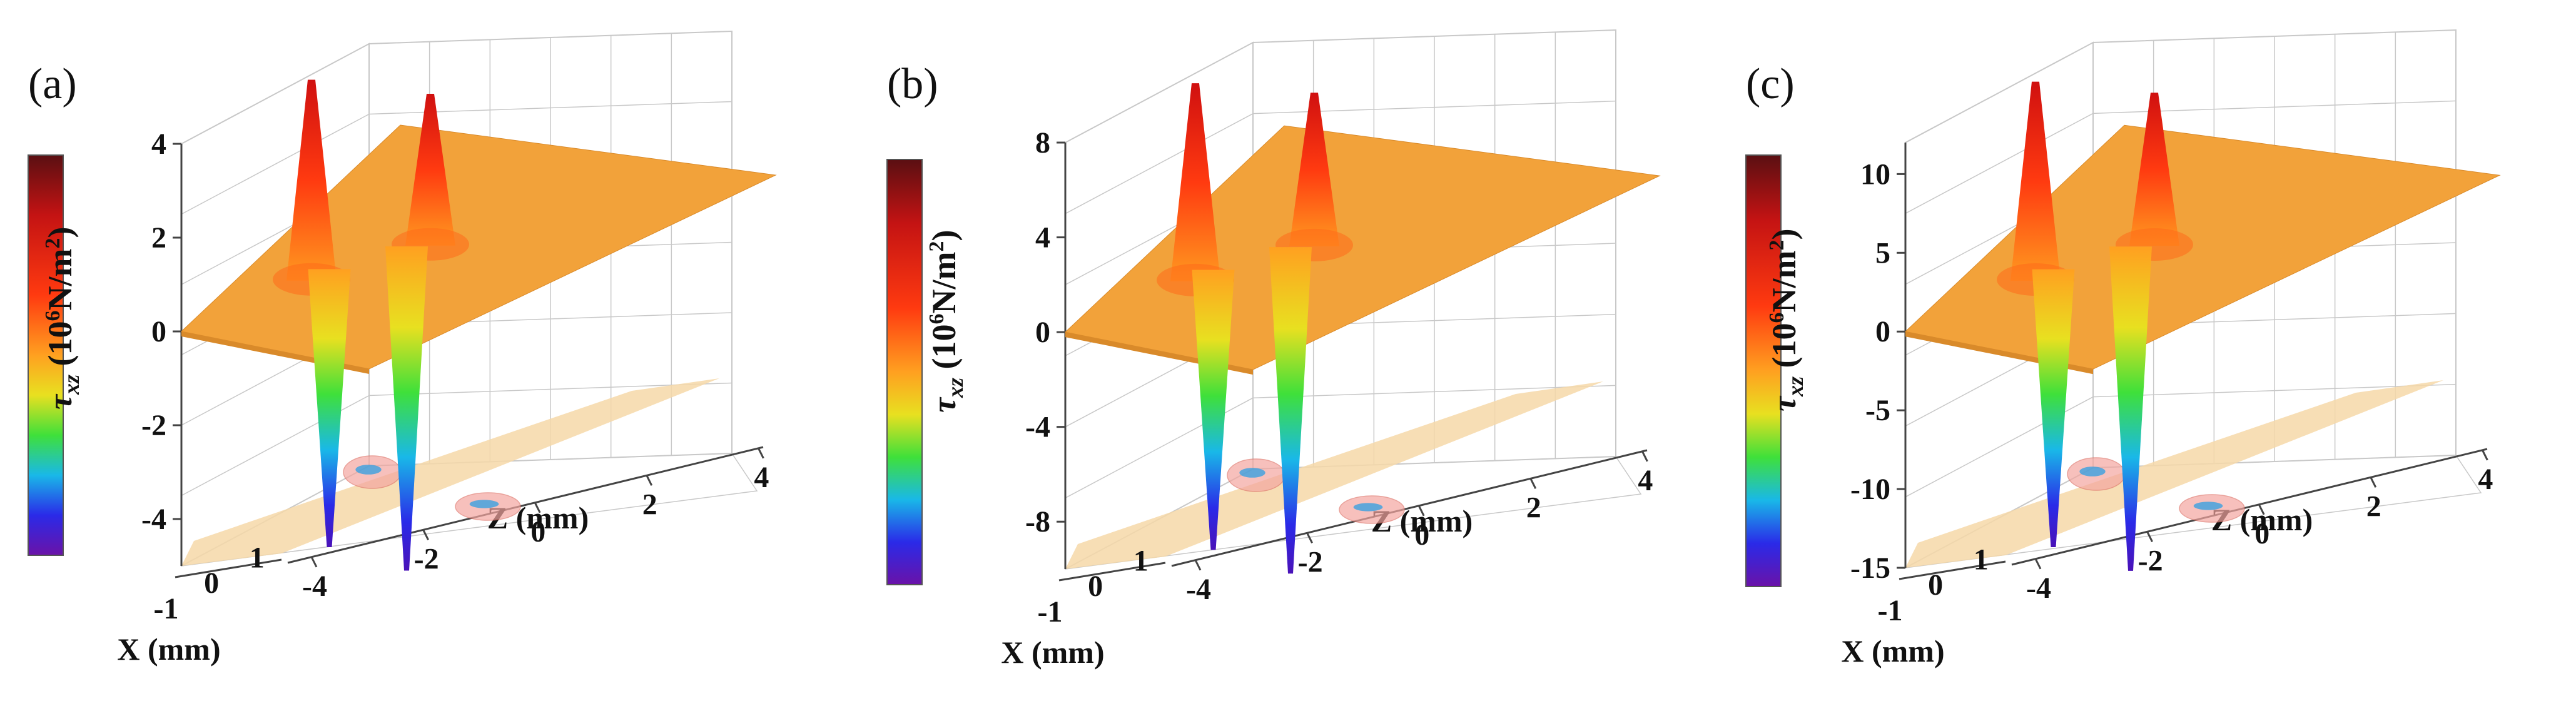  I want to click on y-axis-label: τxz (106N/m2), so click(1786, 320).